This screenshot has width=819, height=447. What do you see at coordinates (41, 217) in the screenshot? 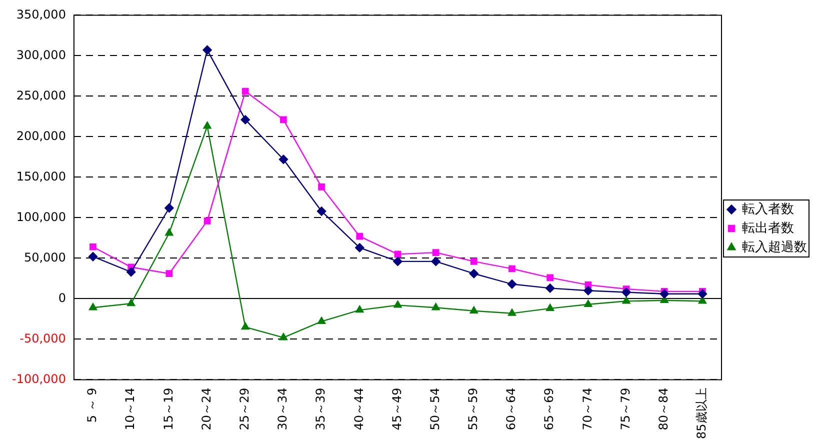
I see `y-tick-label: 100,000` at bounding box center [41, 217].